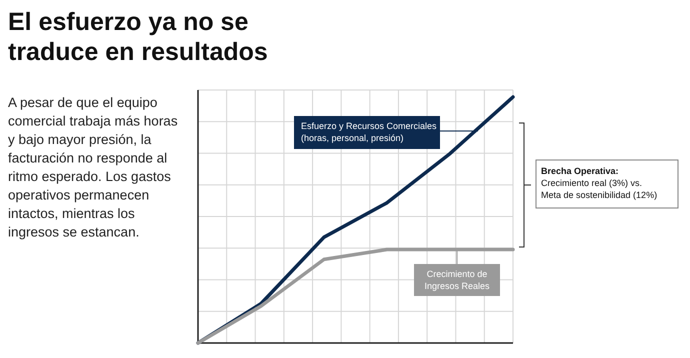  What do you see at coordinates (138, 37) in the screenshot?
I see `chart-title: El esfuerzo ya no se traduce en resultados` at bounding box center [138, 37].